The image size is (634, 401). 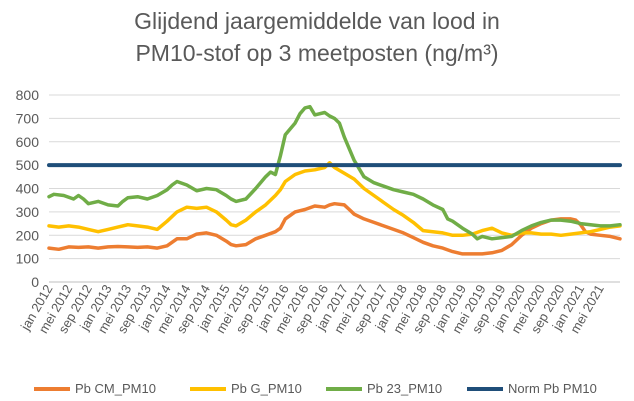 What do you see at coordinates (28, 118) in the screenshot?
I see `y-tick-label: 700` at bounding box center [28, 118].